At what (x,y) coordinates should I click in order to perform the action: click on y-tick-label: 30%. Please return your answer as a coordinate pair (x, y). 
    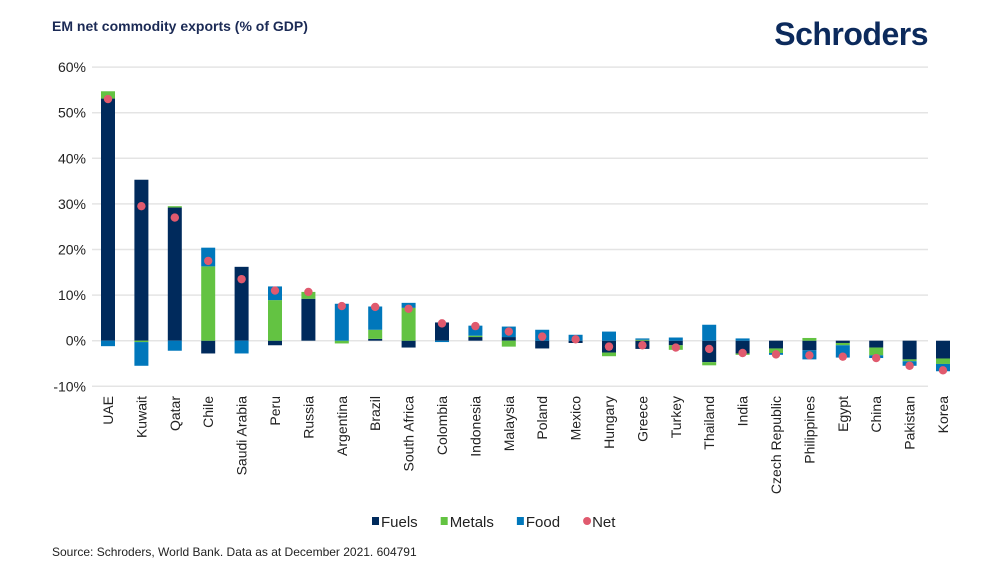
    Looking at the image, I should click on (72, 204).